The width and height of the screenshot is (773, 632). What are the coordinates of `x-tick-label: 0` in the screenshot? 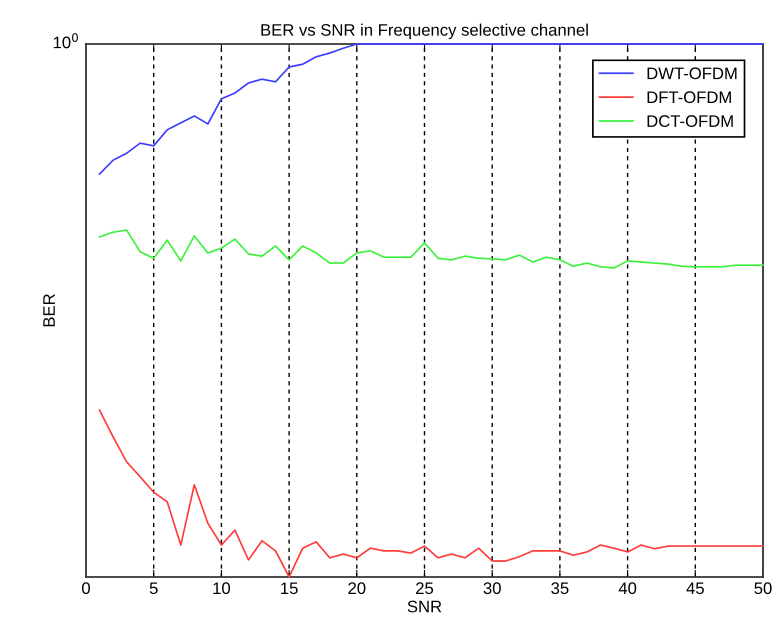 It's located at (86, 588).